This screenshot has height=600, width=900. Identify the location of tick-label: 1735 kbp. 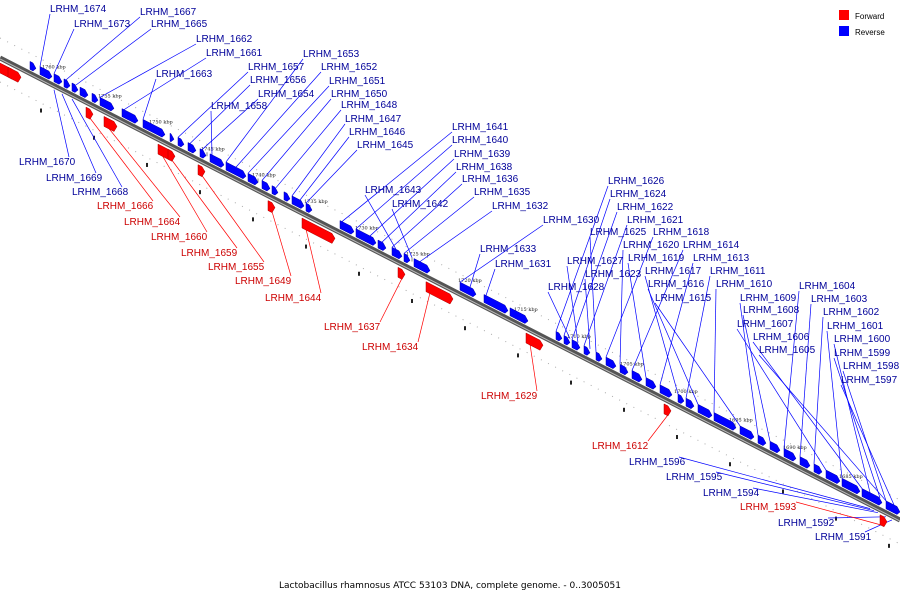
(316, 202).